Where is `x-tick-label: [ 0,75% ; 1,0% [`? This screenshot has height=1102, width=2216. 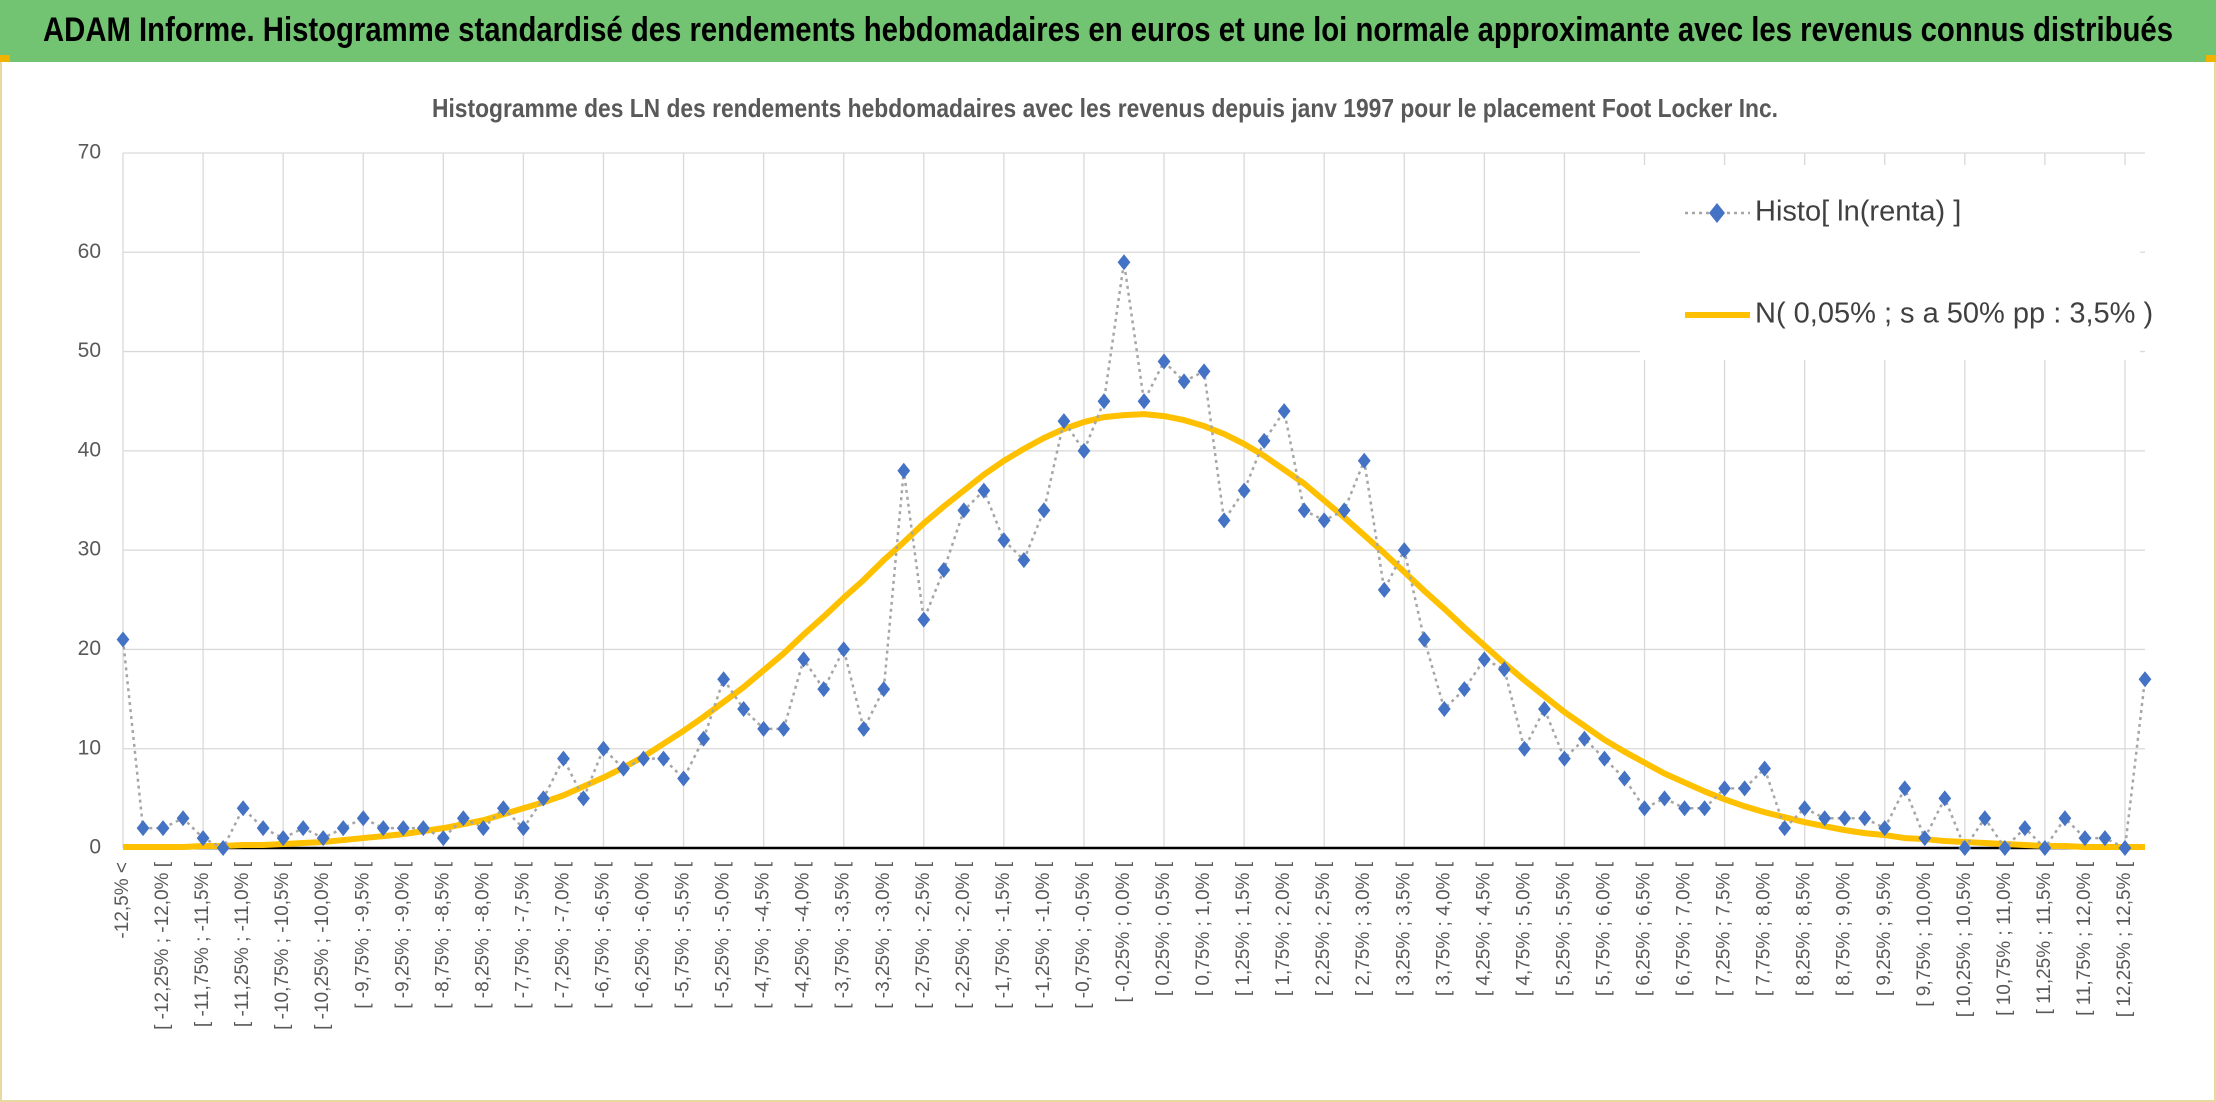 x-tick-label: [ 0,75% ; 1,0% [ is located at coordinates (1203, 928).